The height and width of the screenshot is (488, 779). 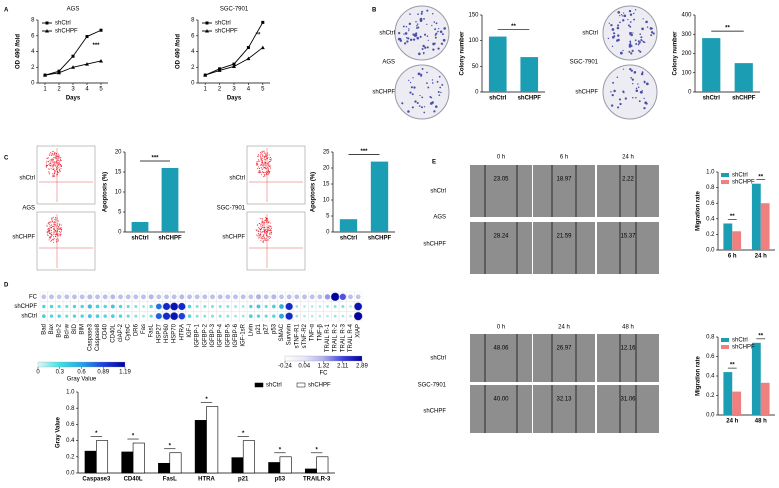 I want to click on x-tick-label: 24 h, so click(x=761, y=257).